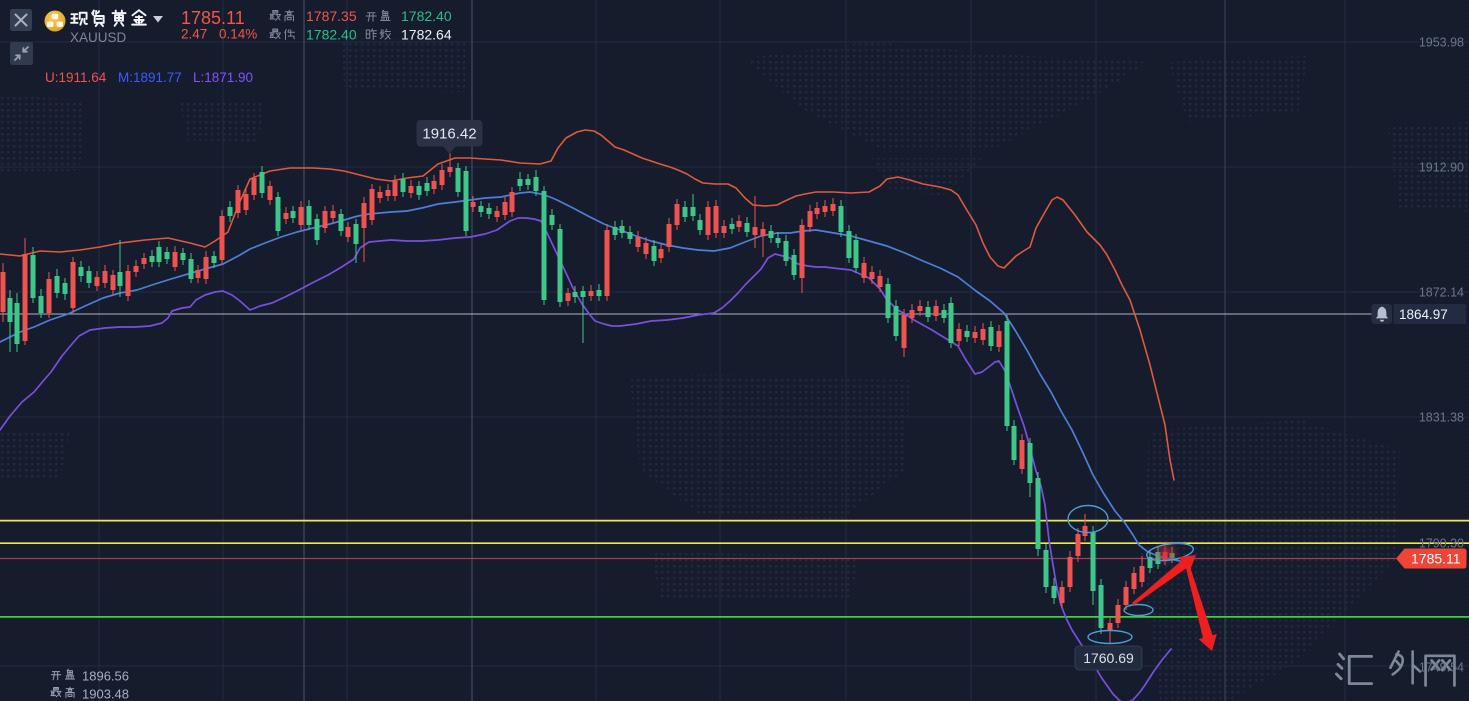  I want to click on svg-text: U:1911.64, so click(76, 77).